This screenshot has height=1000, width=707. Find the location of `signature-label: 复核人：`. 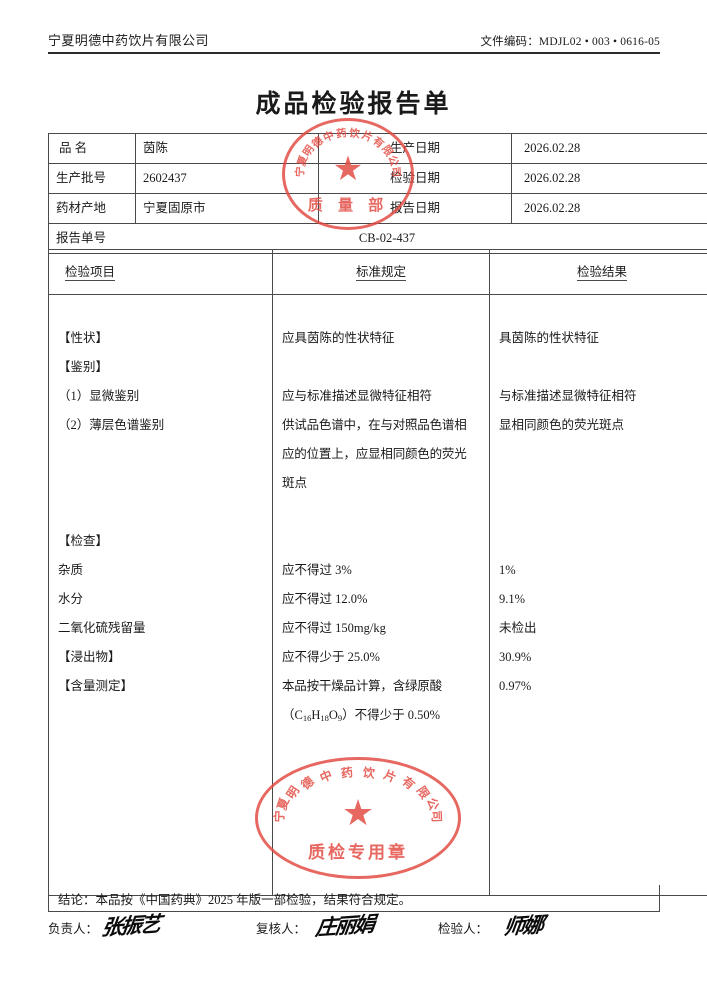

signature-label: 复核人： is located at coordinates (281, 929).